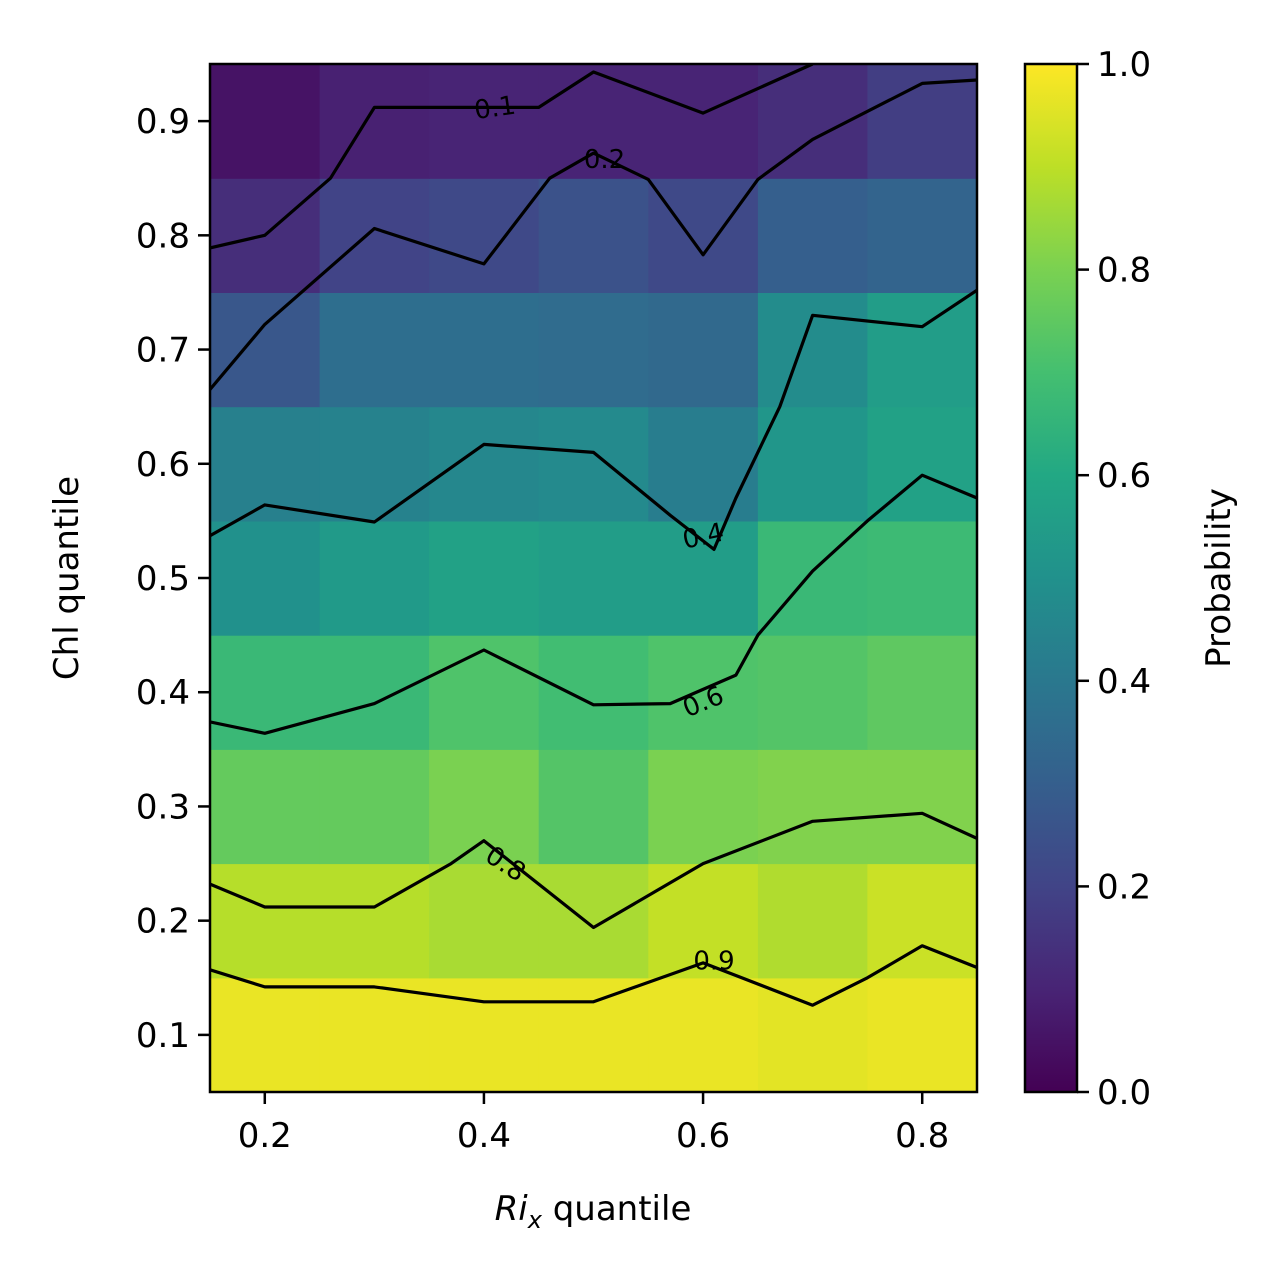 This screenshot has width=1280, height=1280. Describe the element at coordinates (593, 1124) in the screenshot. I see `x-axis-ticks: 0.2 0.4 0.6 0.8` at that location.